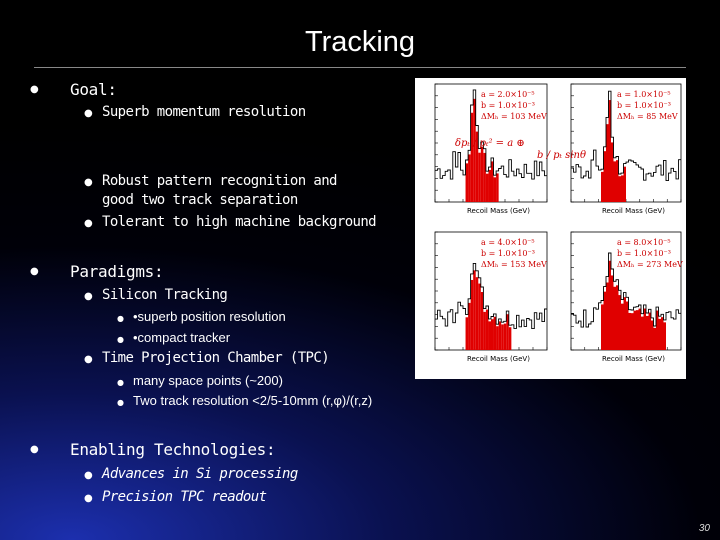  Describe the element at coordinates (650, 264) in the screenshot. I see `delta-mh-label: ΔMₕ = 273 MeV` at that location.